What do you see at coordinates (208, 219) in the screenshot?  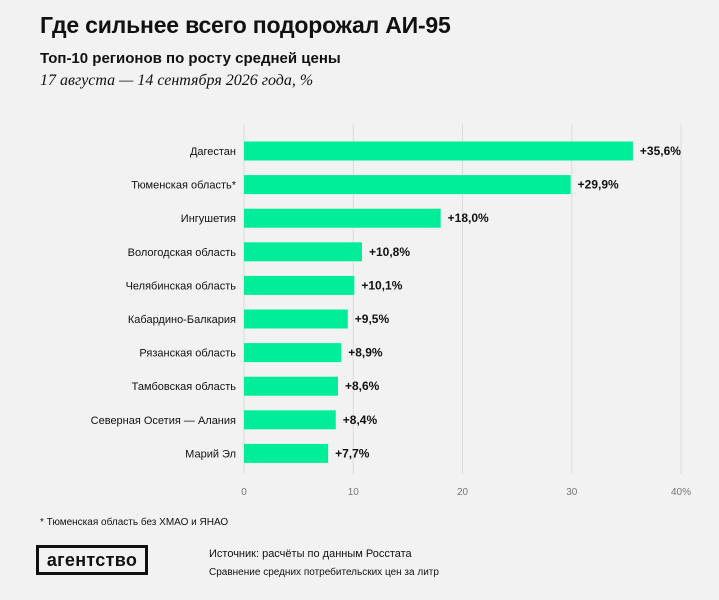 I see `category-label: Ингушетия` at bounding box center [208, 219].